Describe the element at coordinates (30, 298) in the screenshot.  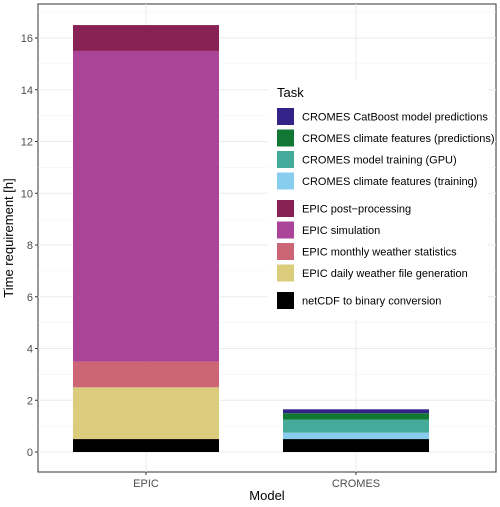
I see `y-tick-label: 6` at that location.